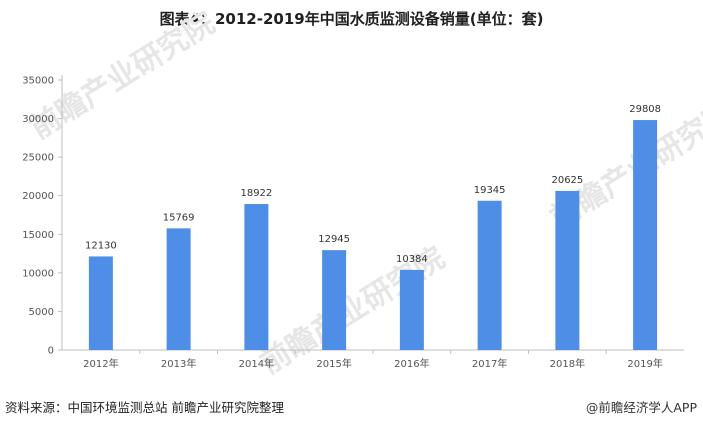 The width and height of the screenshot is (703, 424). What do you see at coordinates (567, 363) in the screenshot?
I see `x-tick-label: 2018年` at bounding box center [567, 363].